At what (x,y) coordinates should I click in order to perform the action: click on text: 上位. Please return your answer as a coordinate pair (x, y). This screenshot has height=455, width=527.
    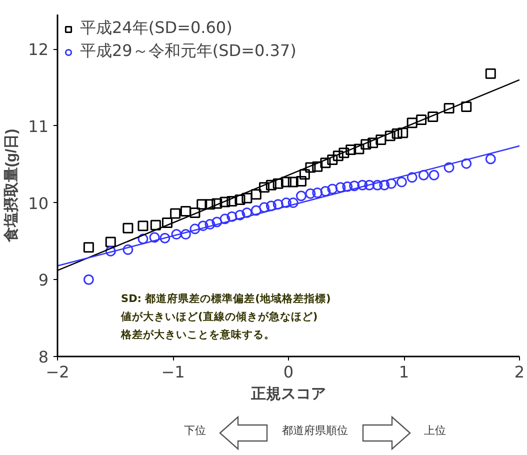
    Looking at the image, I should click on (435, 431).